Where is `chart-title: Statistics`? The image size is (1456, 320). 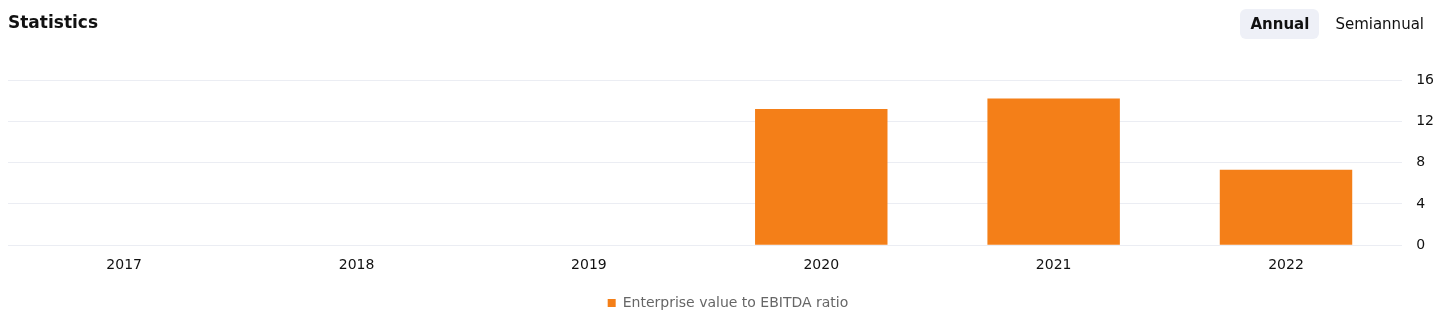 chart-title: Statistics is located at coordinates (53, 22).